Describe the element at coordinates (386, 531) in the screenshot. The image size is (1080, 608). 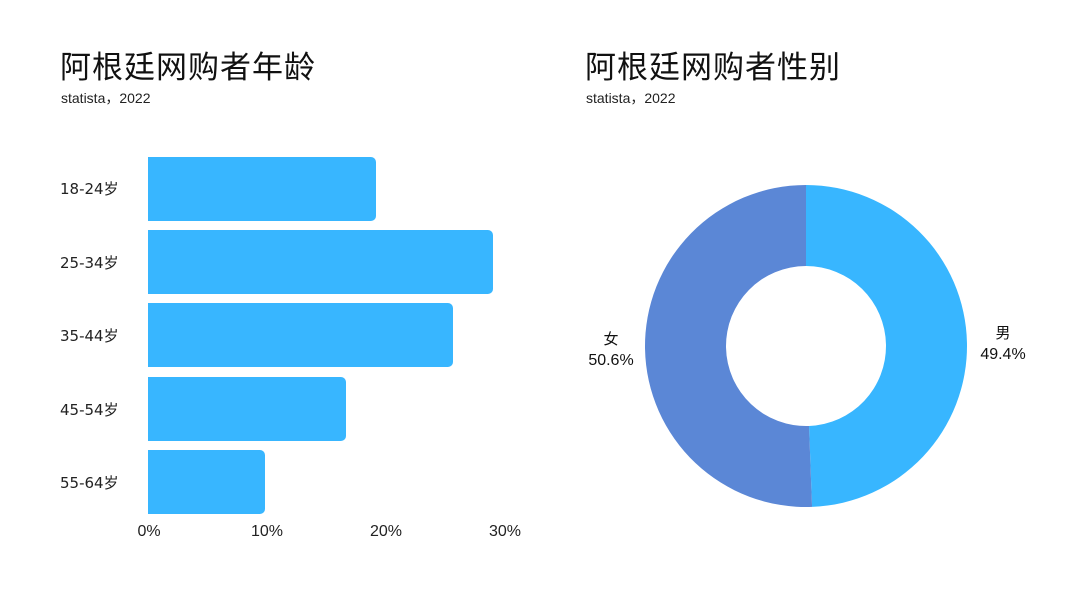
I see `x-tick-label: 20%` at that location.